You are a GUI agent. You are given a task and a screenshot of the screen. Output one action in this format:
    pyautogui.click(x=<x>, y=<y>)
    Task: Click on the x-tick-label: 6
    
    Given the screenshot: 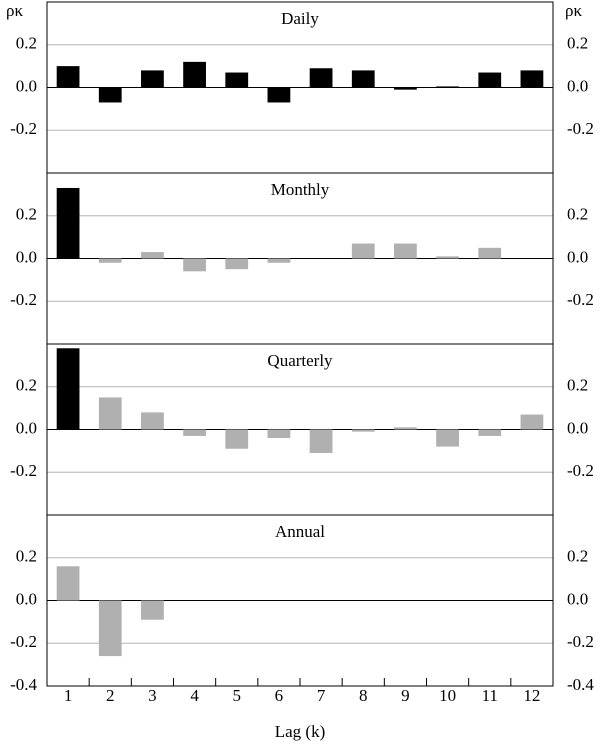 What is the action you would take?
    pyautogui.click(x=279, y=695)
    